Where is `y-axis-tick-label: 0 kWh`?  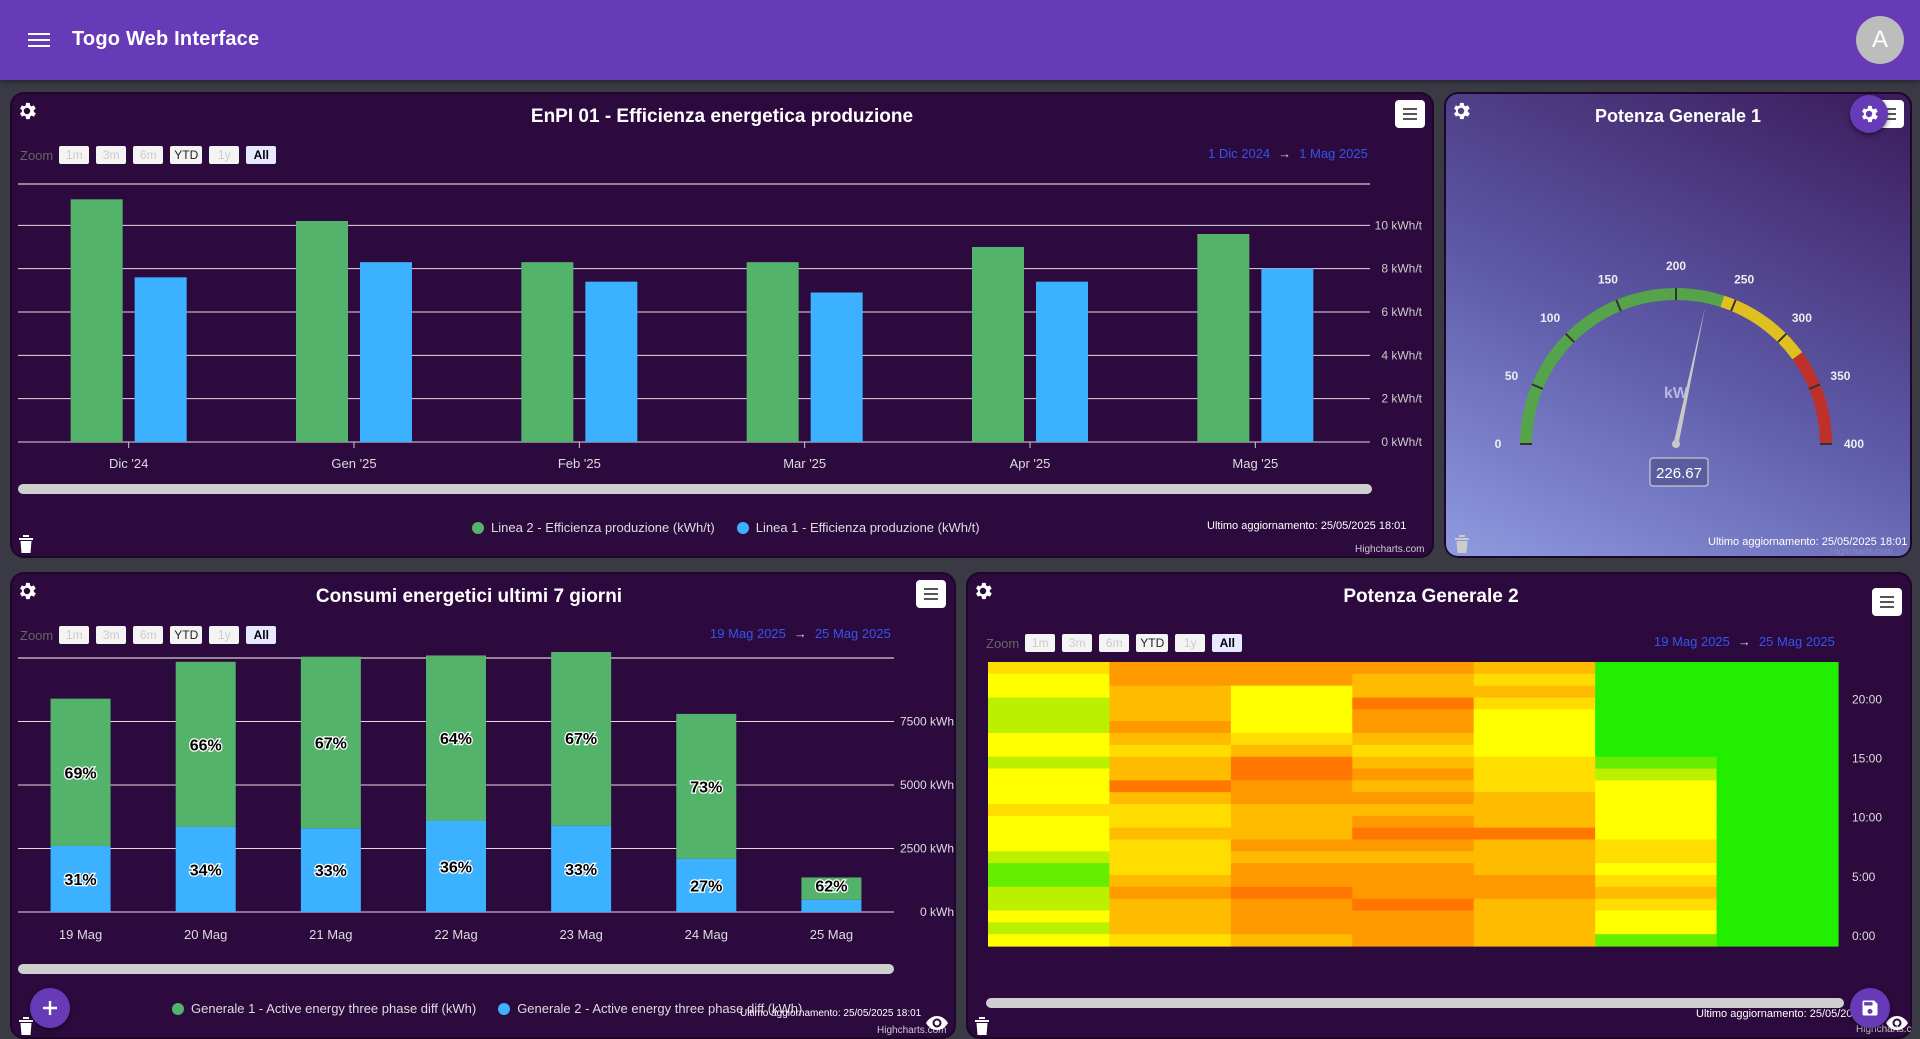 y-axis-tick-label: 0 kWh is located at coordinates (937, 912).